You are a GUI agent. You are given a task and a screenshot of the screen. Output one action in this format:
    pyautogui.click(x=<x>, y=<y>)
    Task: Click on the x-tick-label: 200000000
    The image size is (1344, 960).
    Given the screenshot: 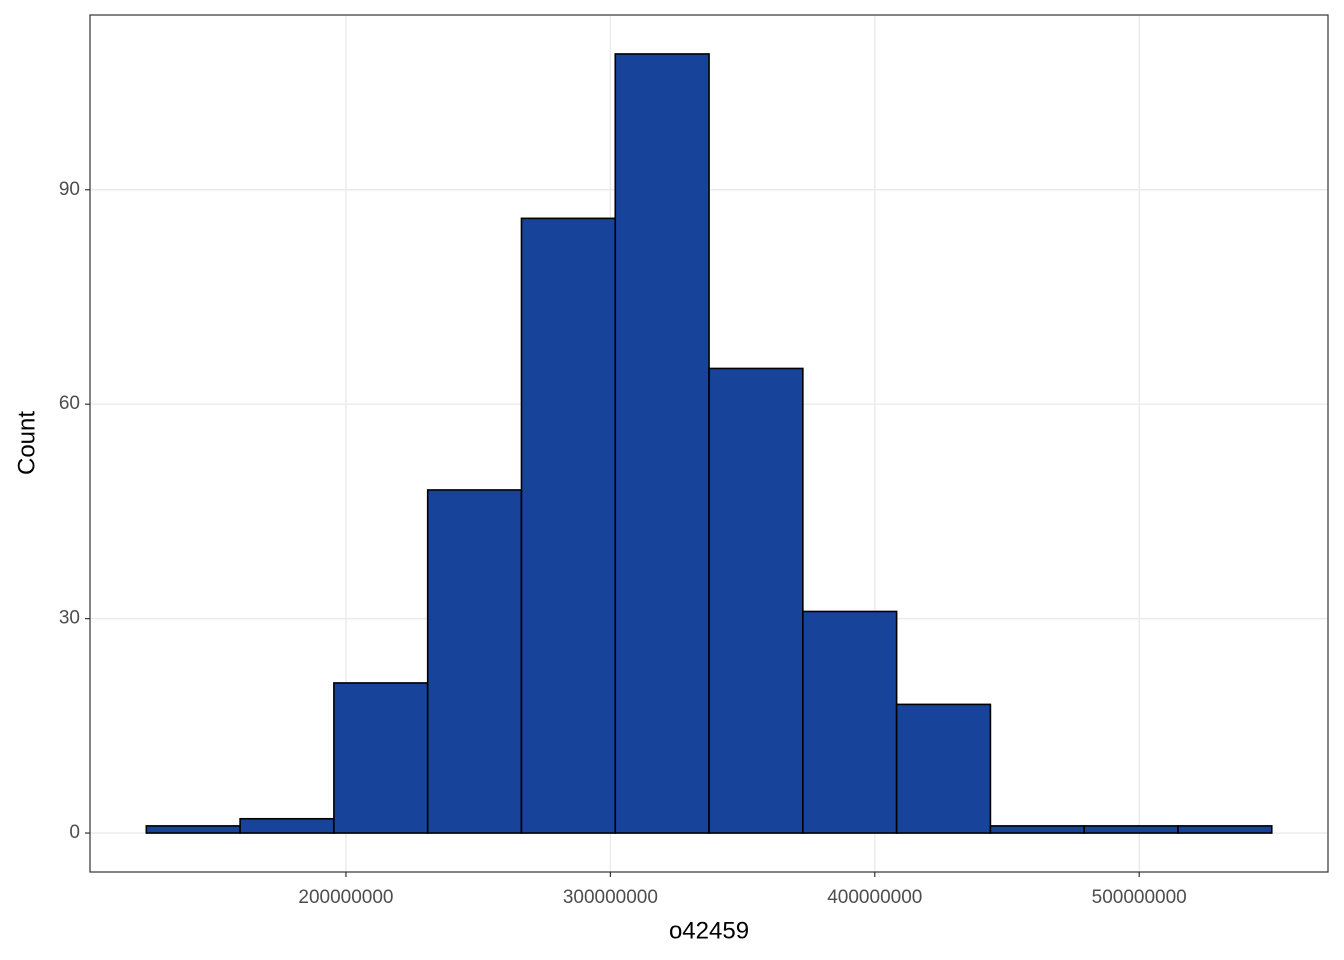 What is the action you would take?
    pyautogui.click(x=345, y=897)
    